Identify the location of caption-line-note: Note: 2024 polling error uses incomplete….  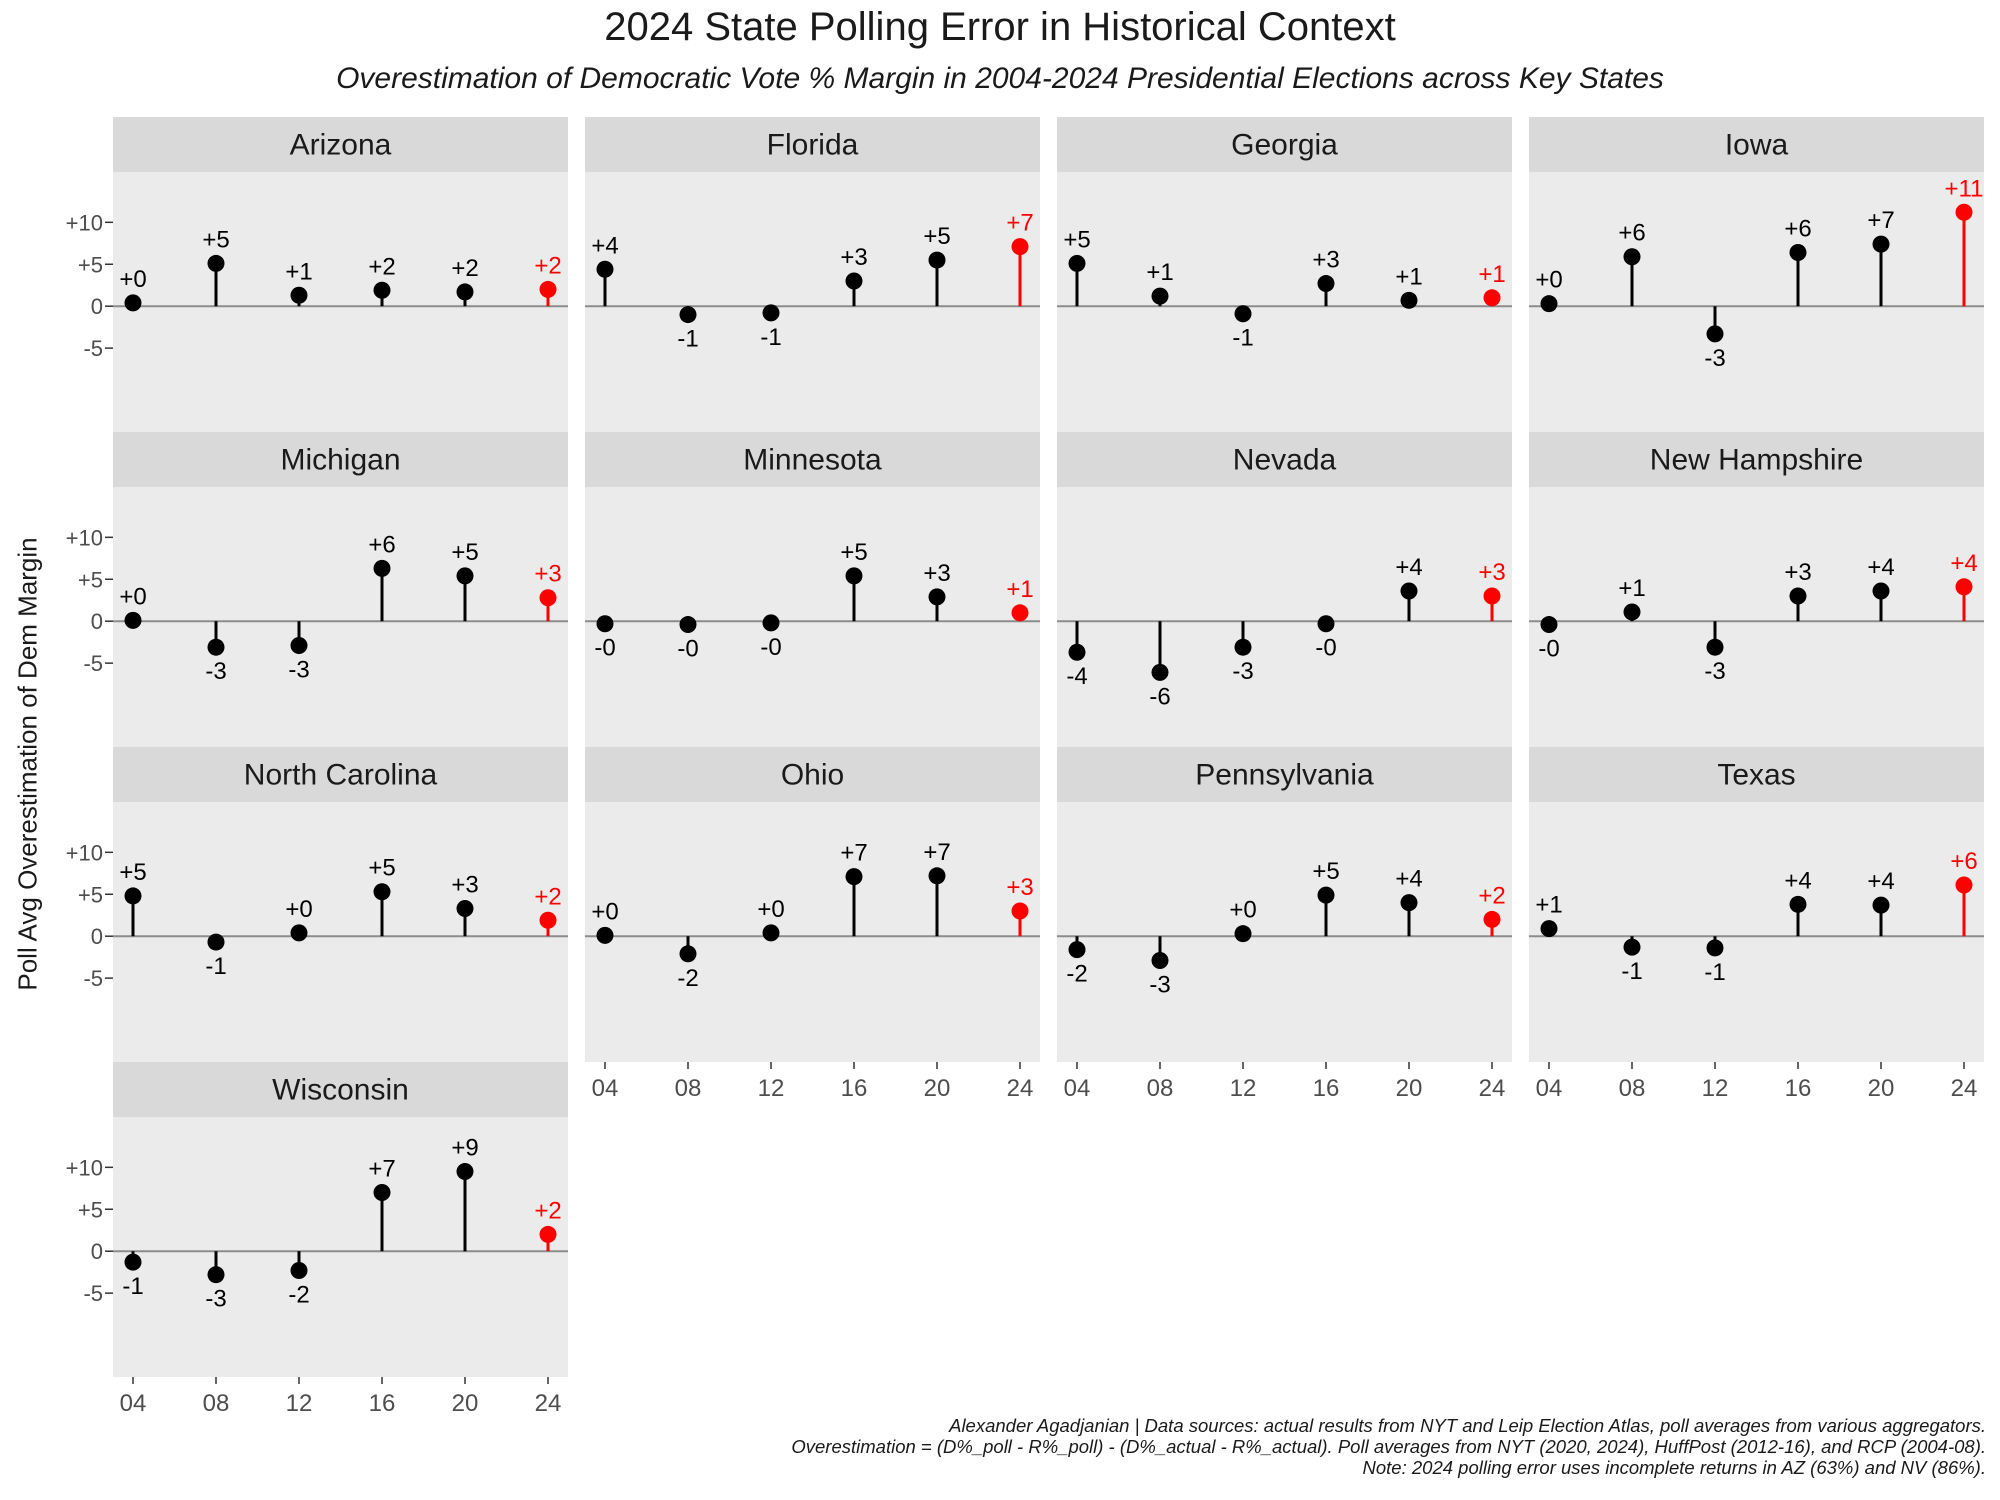
(1674, 1467).